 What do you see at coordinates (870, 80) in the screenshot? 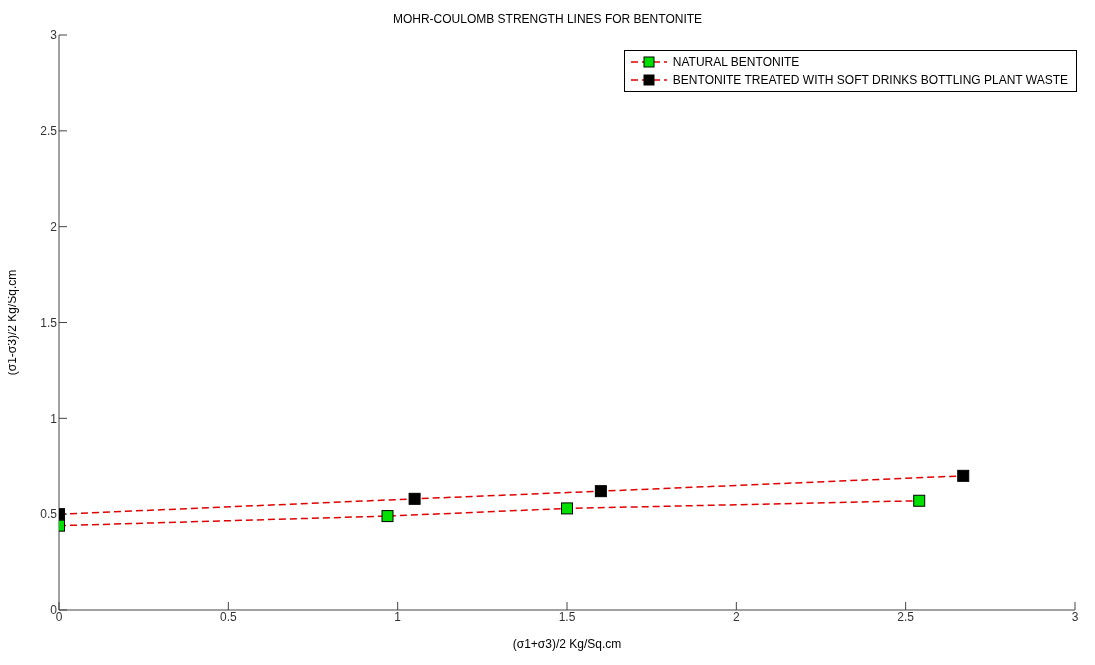
I see `legend-label: BENTONITE TREATED WITH SOFT DRINKS BOTTLING PLANT WASTE` at bounding box center [870, 80].